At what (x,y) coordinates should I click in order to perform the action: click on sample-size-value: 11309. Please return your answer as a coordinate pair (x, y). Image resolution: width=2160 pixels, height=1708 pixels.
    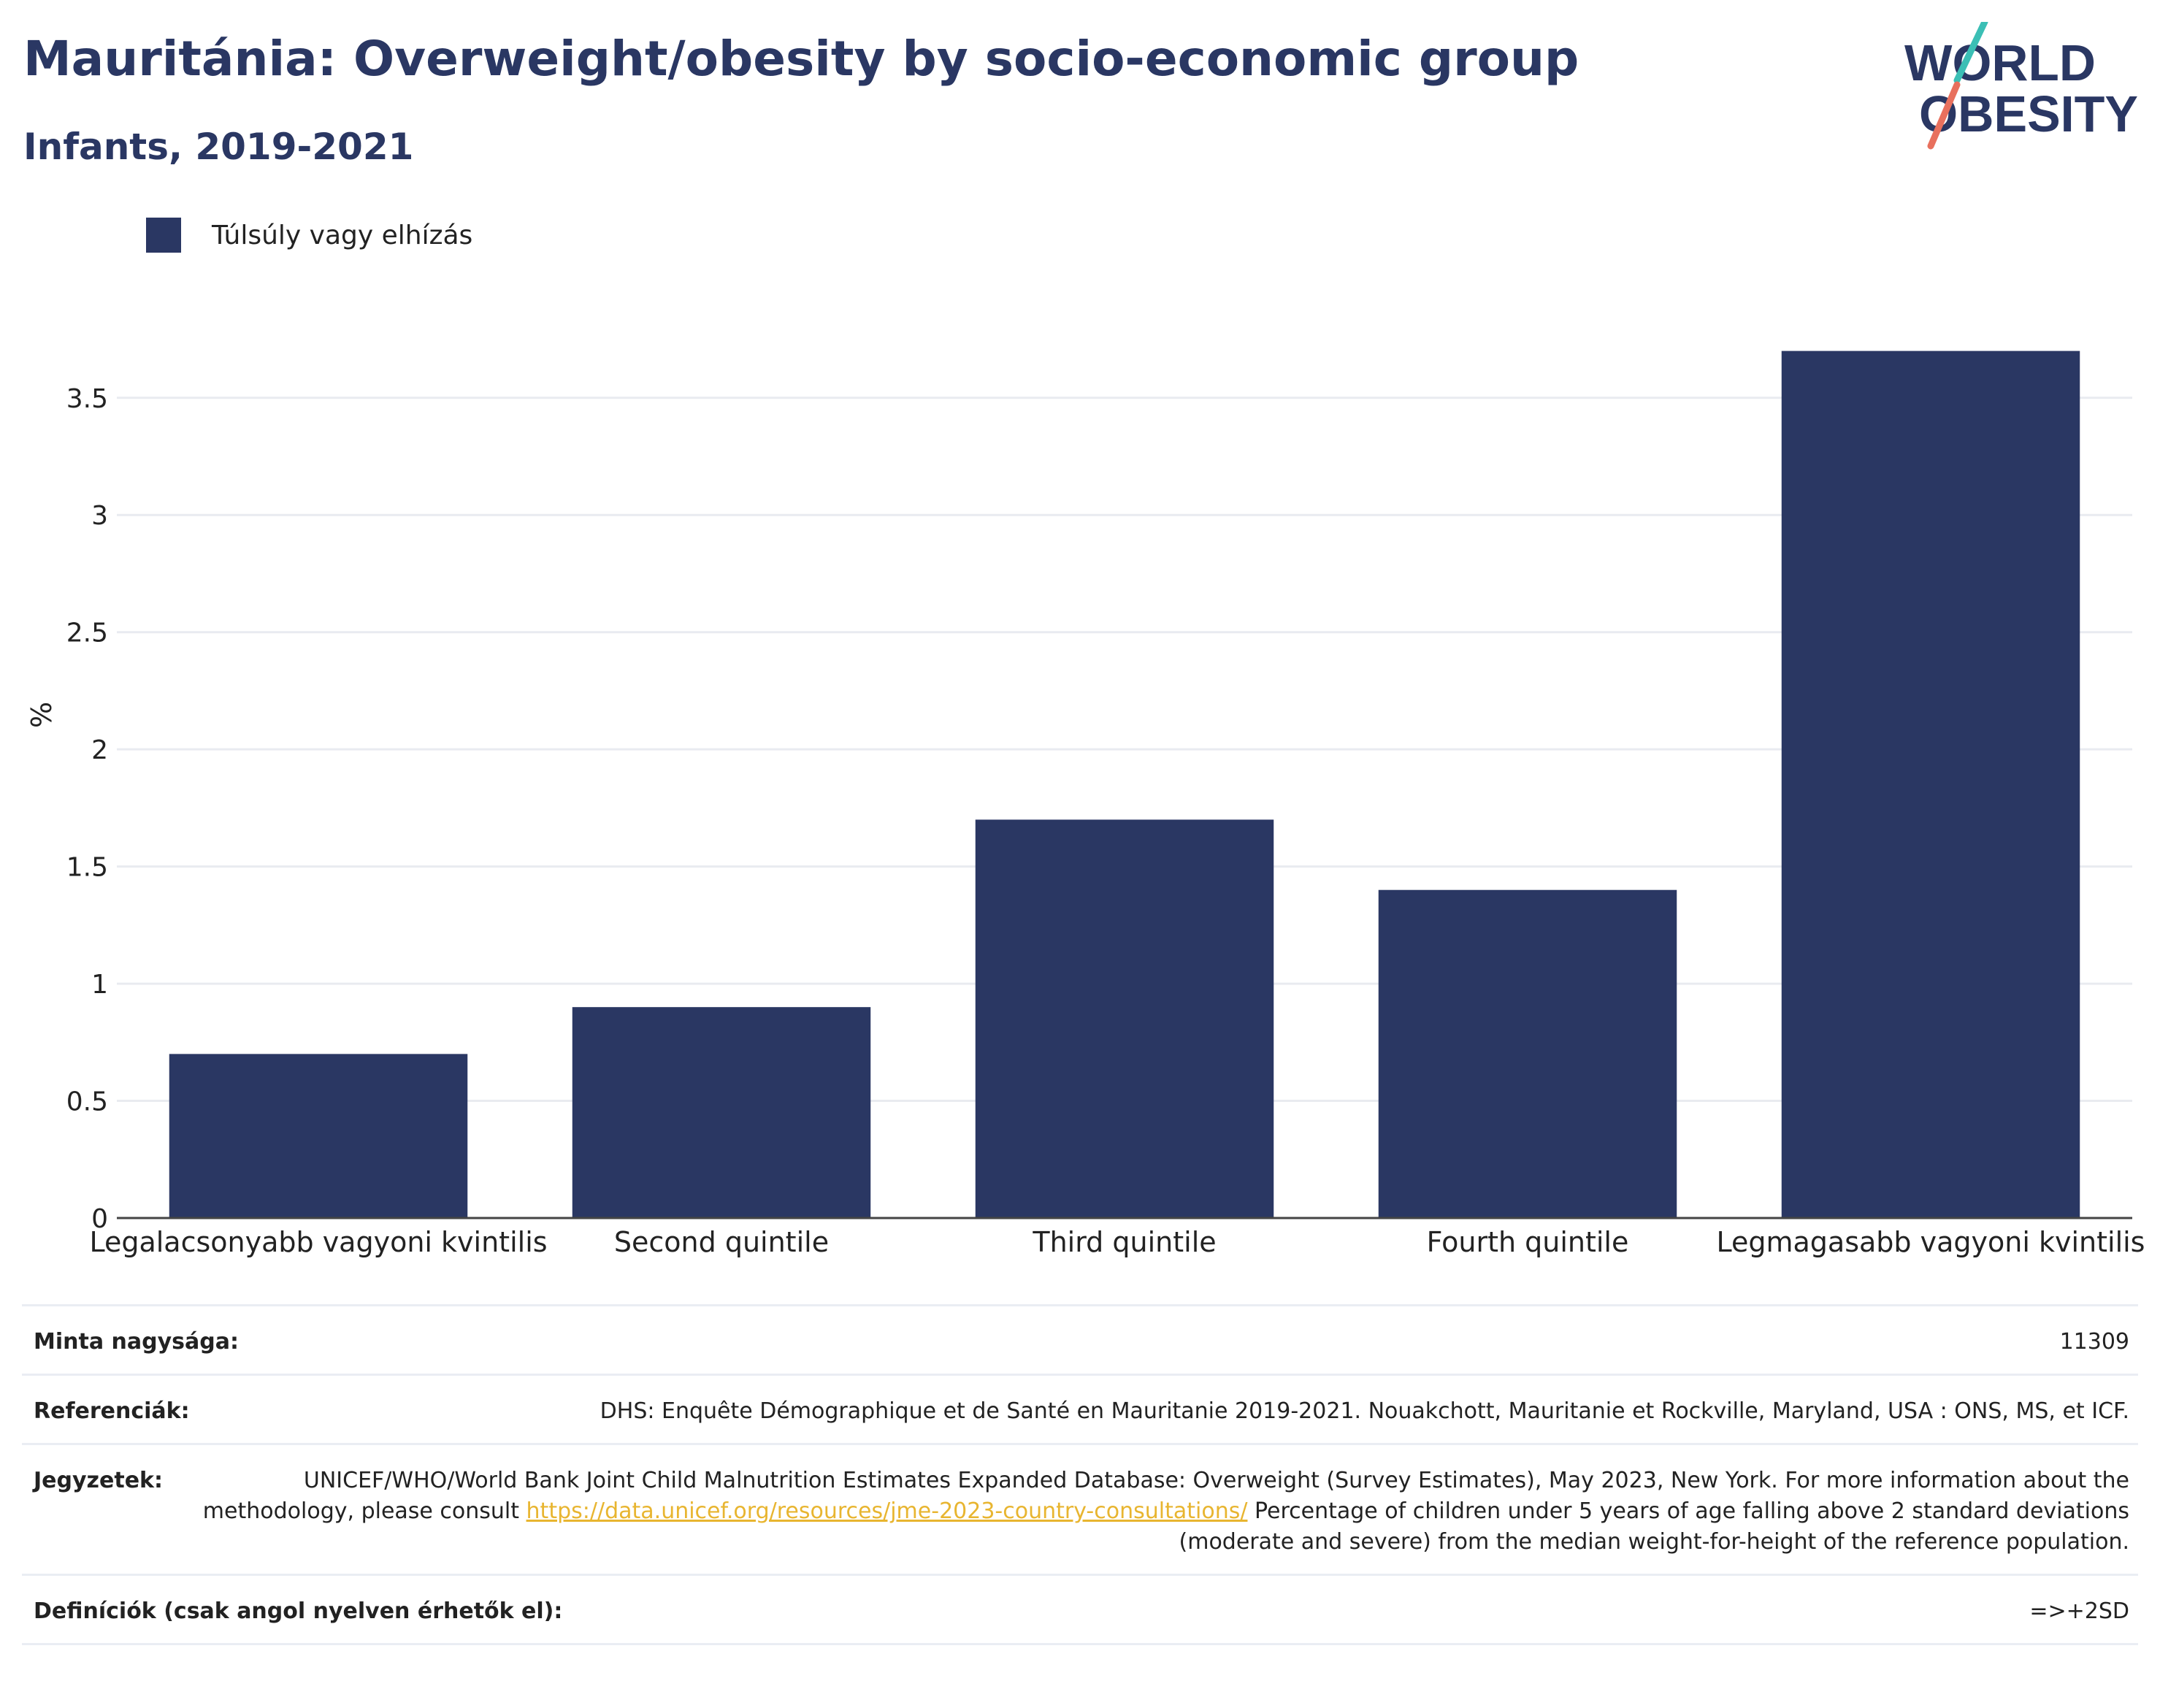
    Looking at the image, I should click on (2094, 1342).